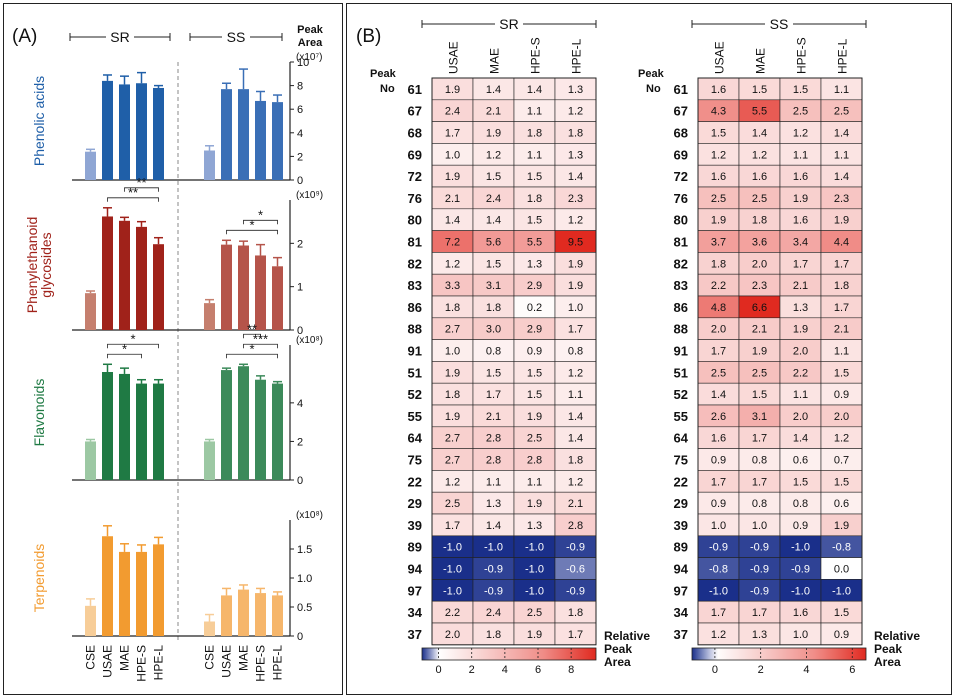 Image resolution: width=956 pixels, height=698 pixels. I want to click on heatmap-ss-cell-value: 2.2, so click(718, 286).